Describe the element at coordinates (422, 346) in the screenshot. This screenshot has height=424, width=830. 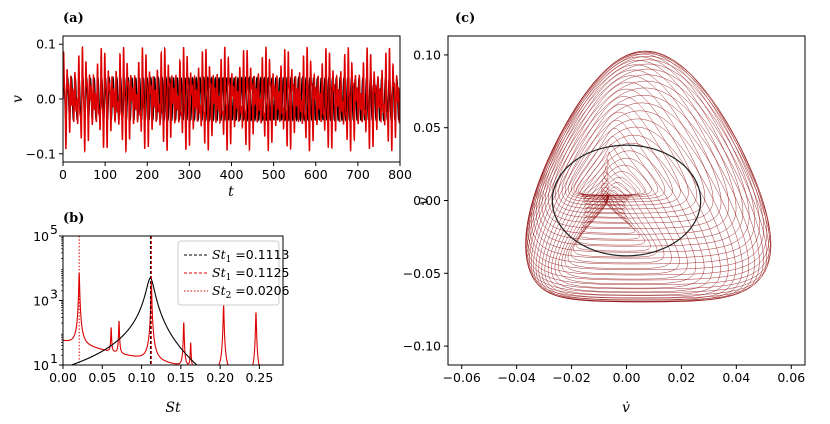
I see `c-ytick-label-4: −0.10` at that location.